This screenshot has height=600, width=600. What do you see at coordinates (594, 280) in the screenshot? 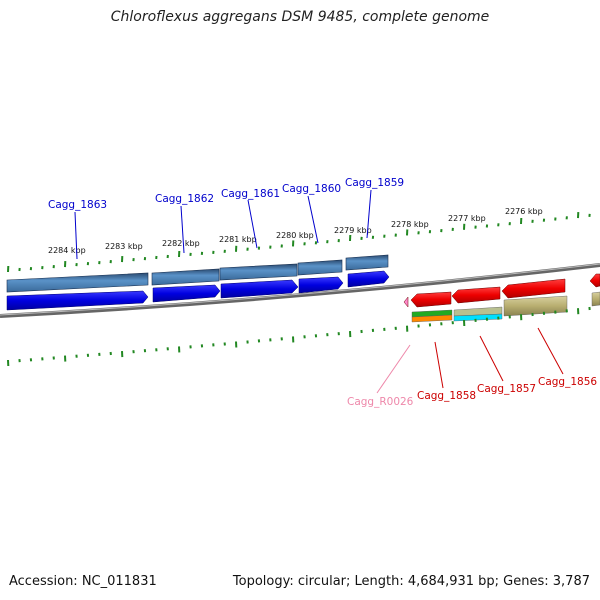
I see `gene-arrow-partial` at bounding box center [594, 280].